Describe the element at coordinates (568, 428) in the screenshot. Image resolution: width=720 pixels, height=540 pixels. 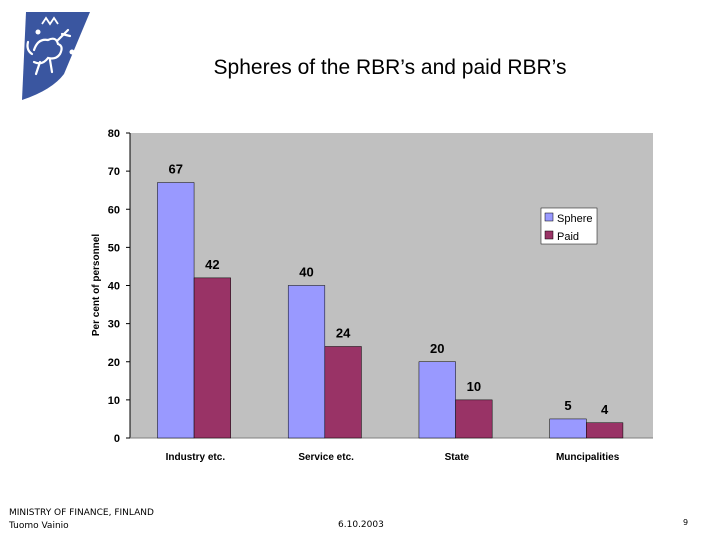
I see `bar-sphere-muncipalities` at that location.